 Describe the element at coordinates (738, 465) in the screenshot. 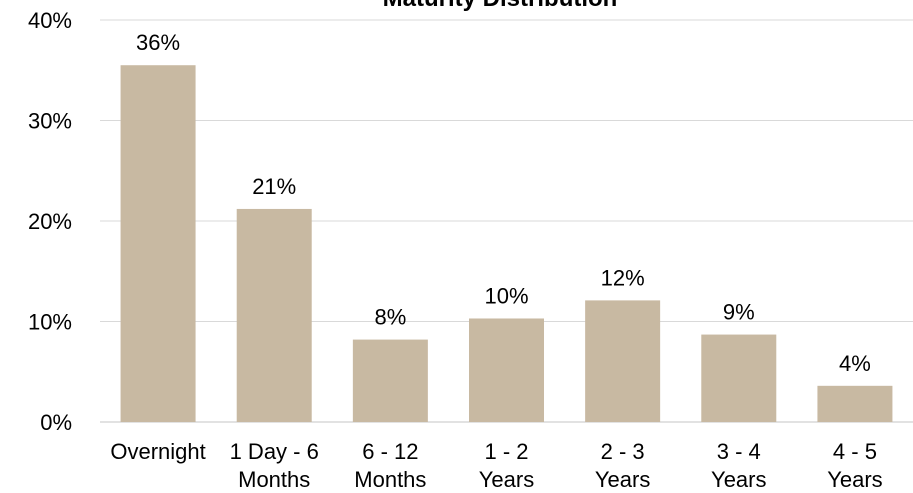

I see `x-category-label: 3 - 4 Years` at that location.